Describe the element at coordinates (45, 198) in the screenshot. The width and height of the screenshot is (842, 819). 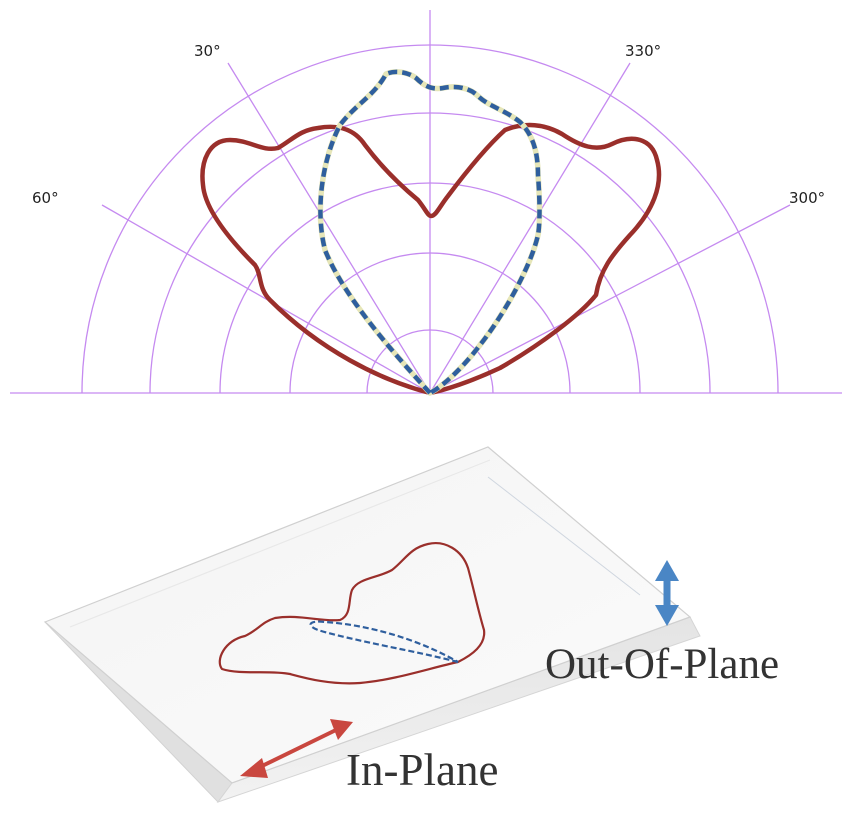
I see `angle-label-60: 60°` at that location.